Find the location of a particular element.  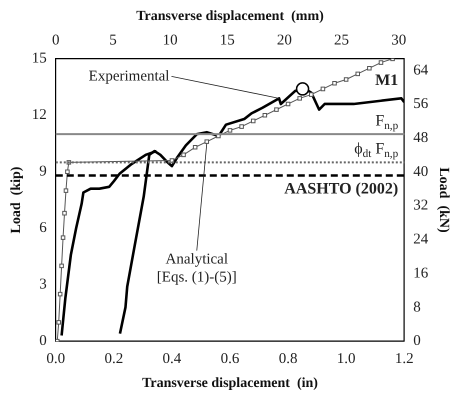

x-tick-label: 0.8 is located at coordinates (288, 359).